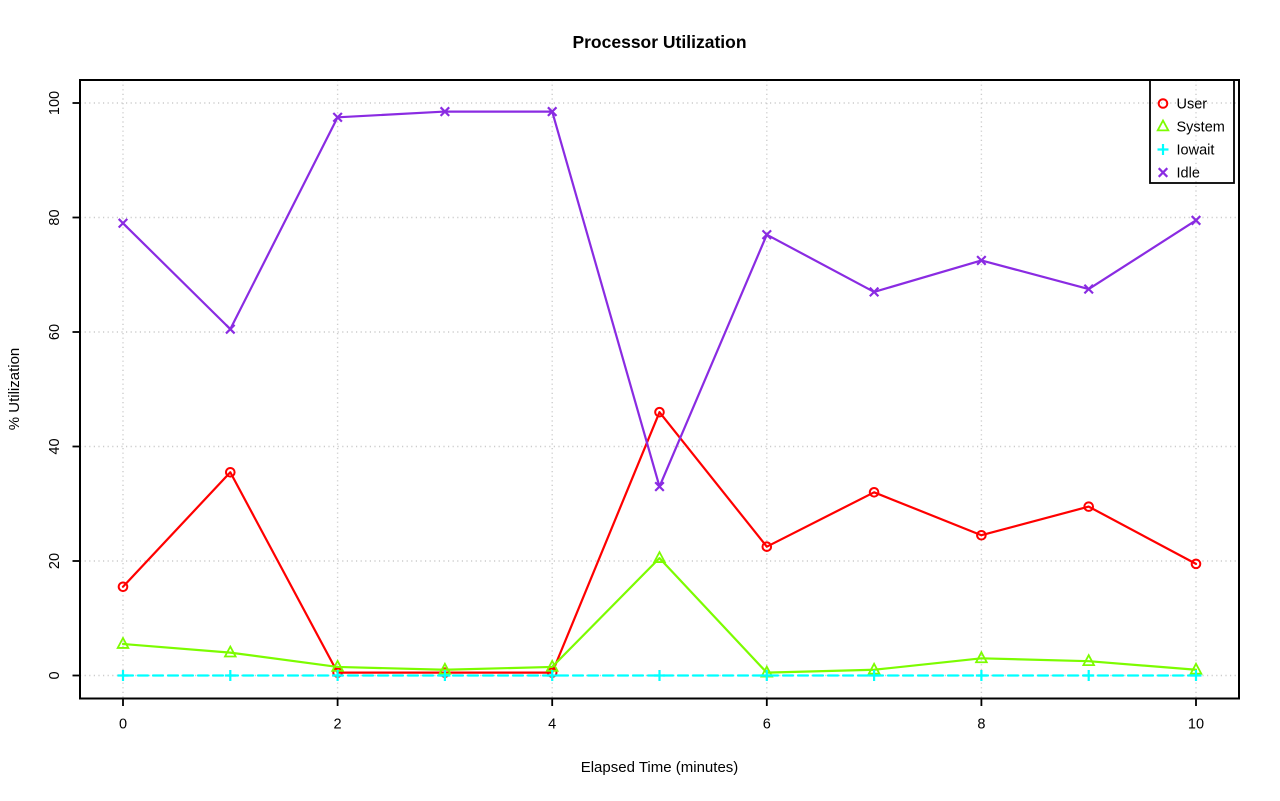 This screenshot has height=801, width=1280. I want to click on series-iowait, so click(659, 675).